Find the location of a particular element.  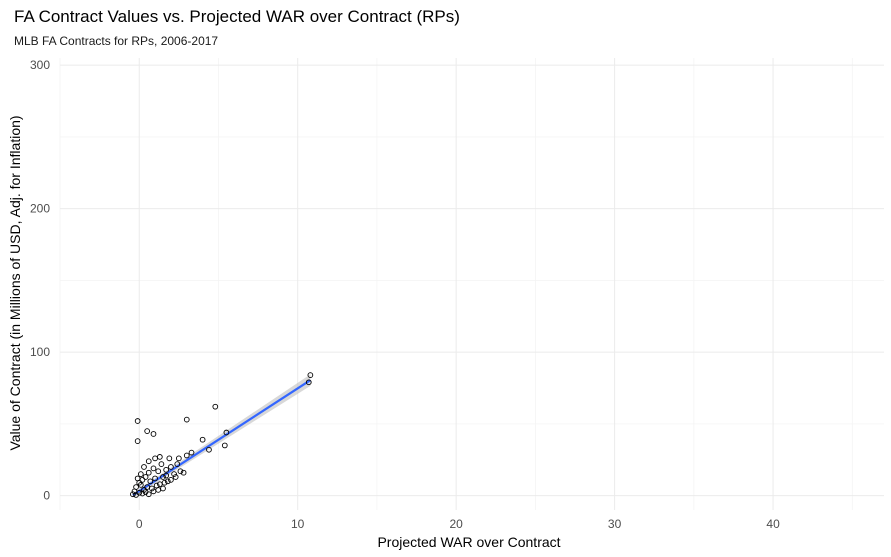

y-tick-label: 200 is located at coordinates (40, 209).